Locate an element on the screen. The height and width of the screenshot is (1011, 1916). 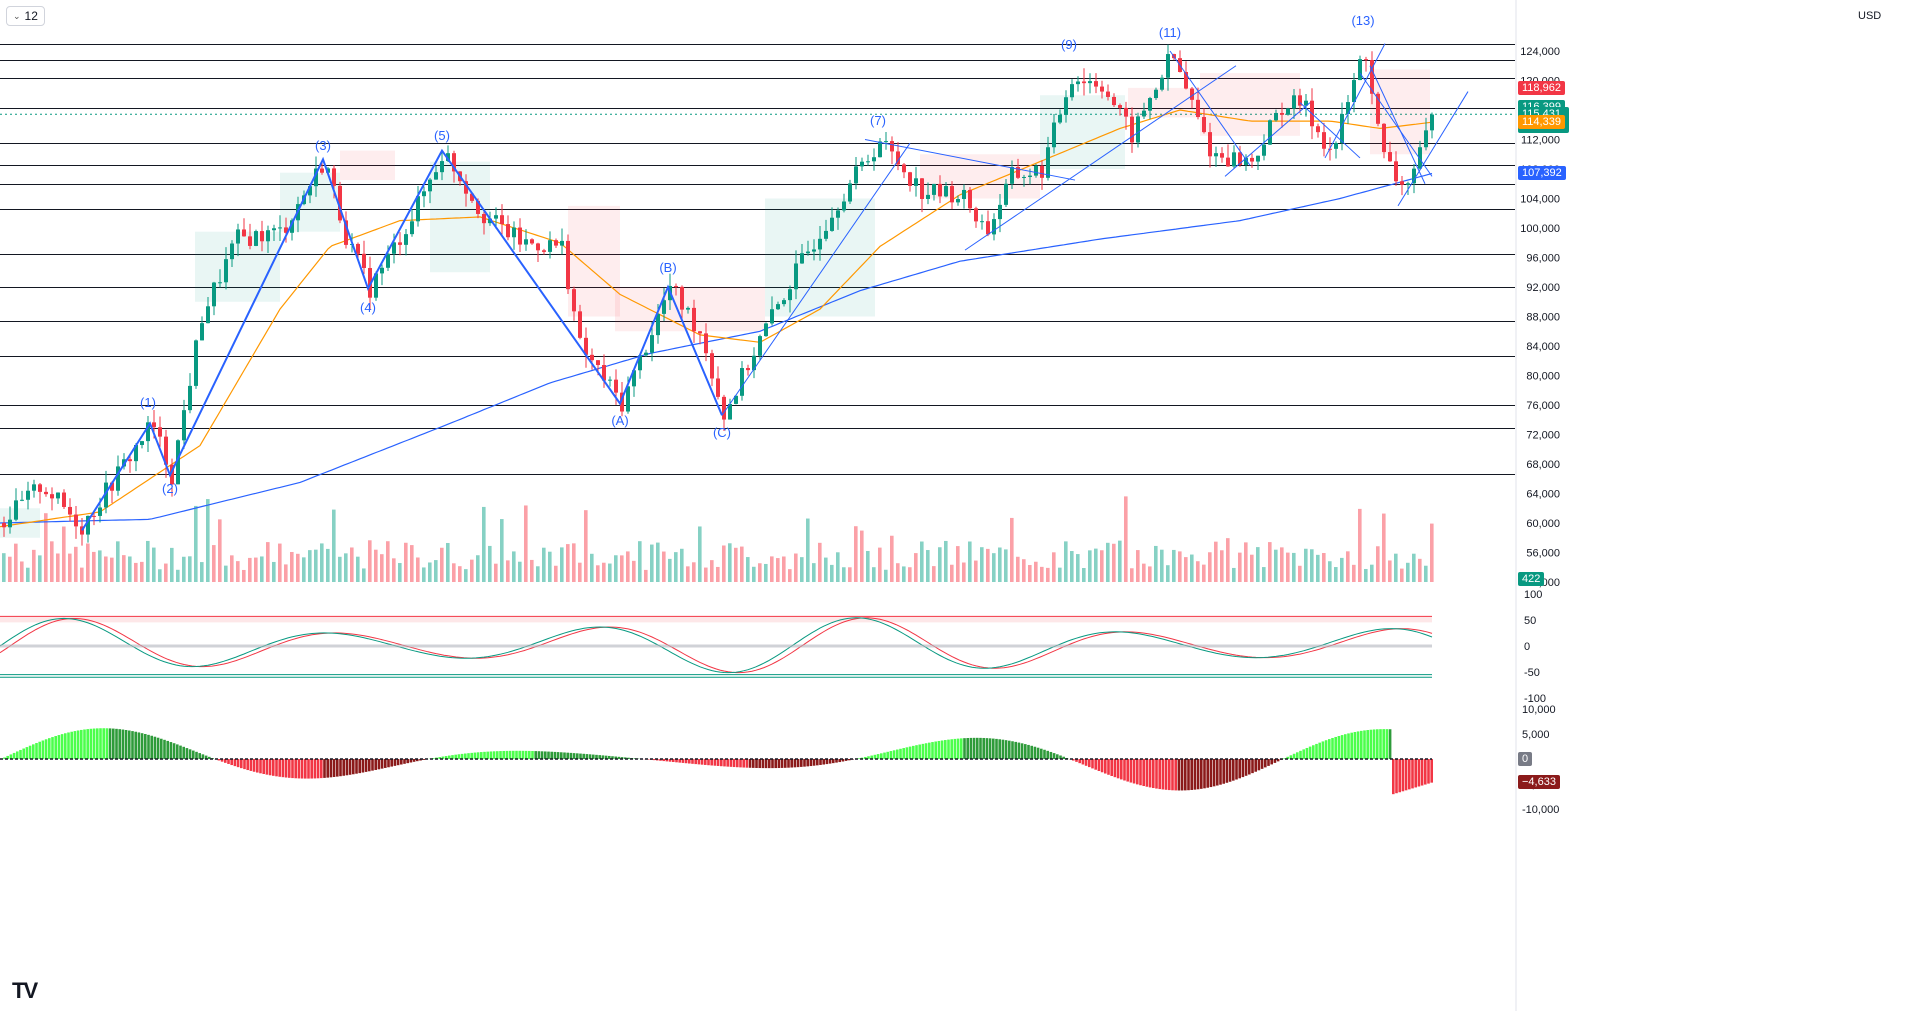
volume-tag: 422 is located at coordinates (1531, 579).